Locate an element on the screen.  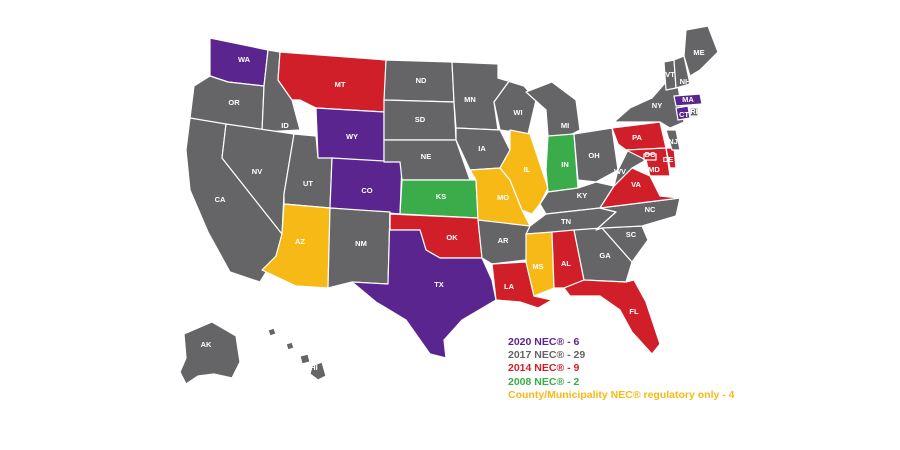
state-label-mo: MO is located at coordinates (503, 197).